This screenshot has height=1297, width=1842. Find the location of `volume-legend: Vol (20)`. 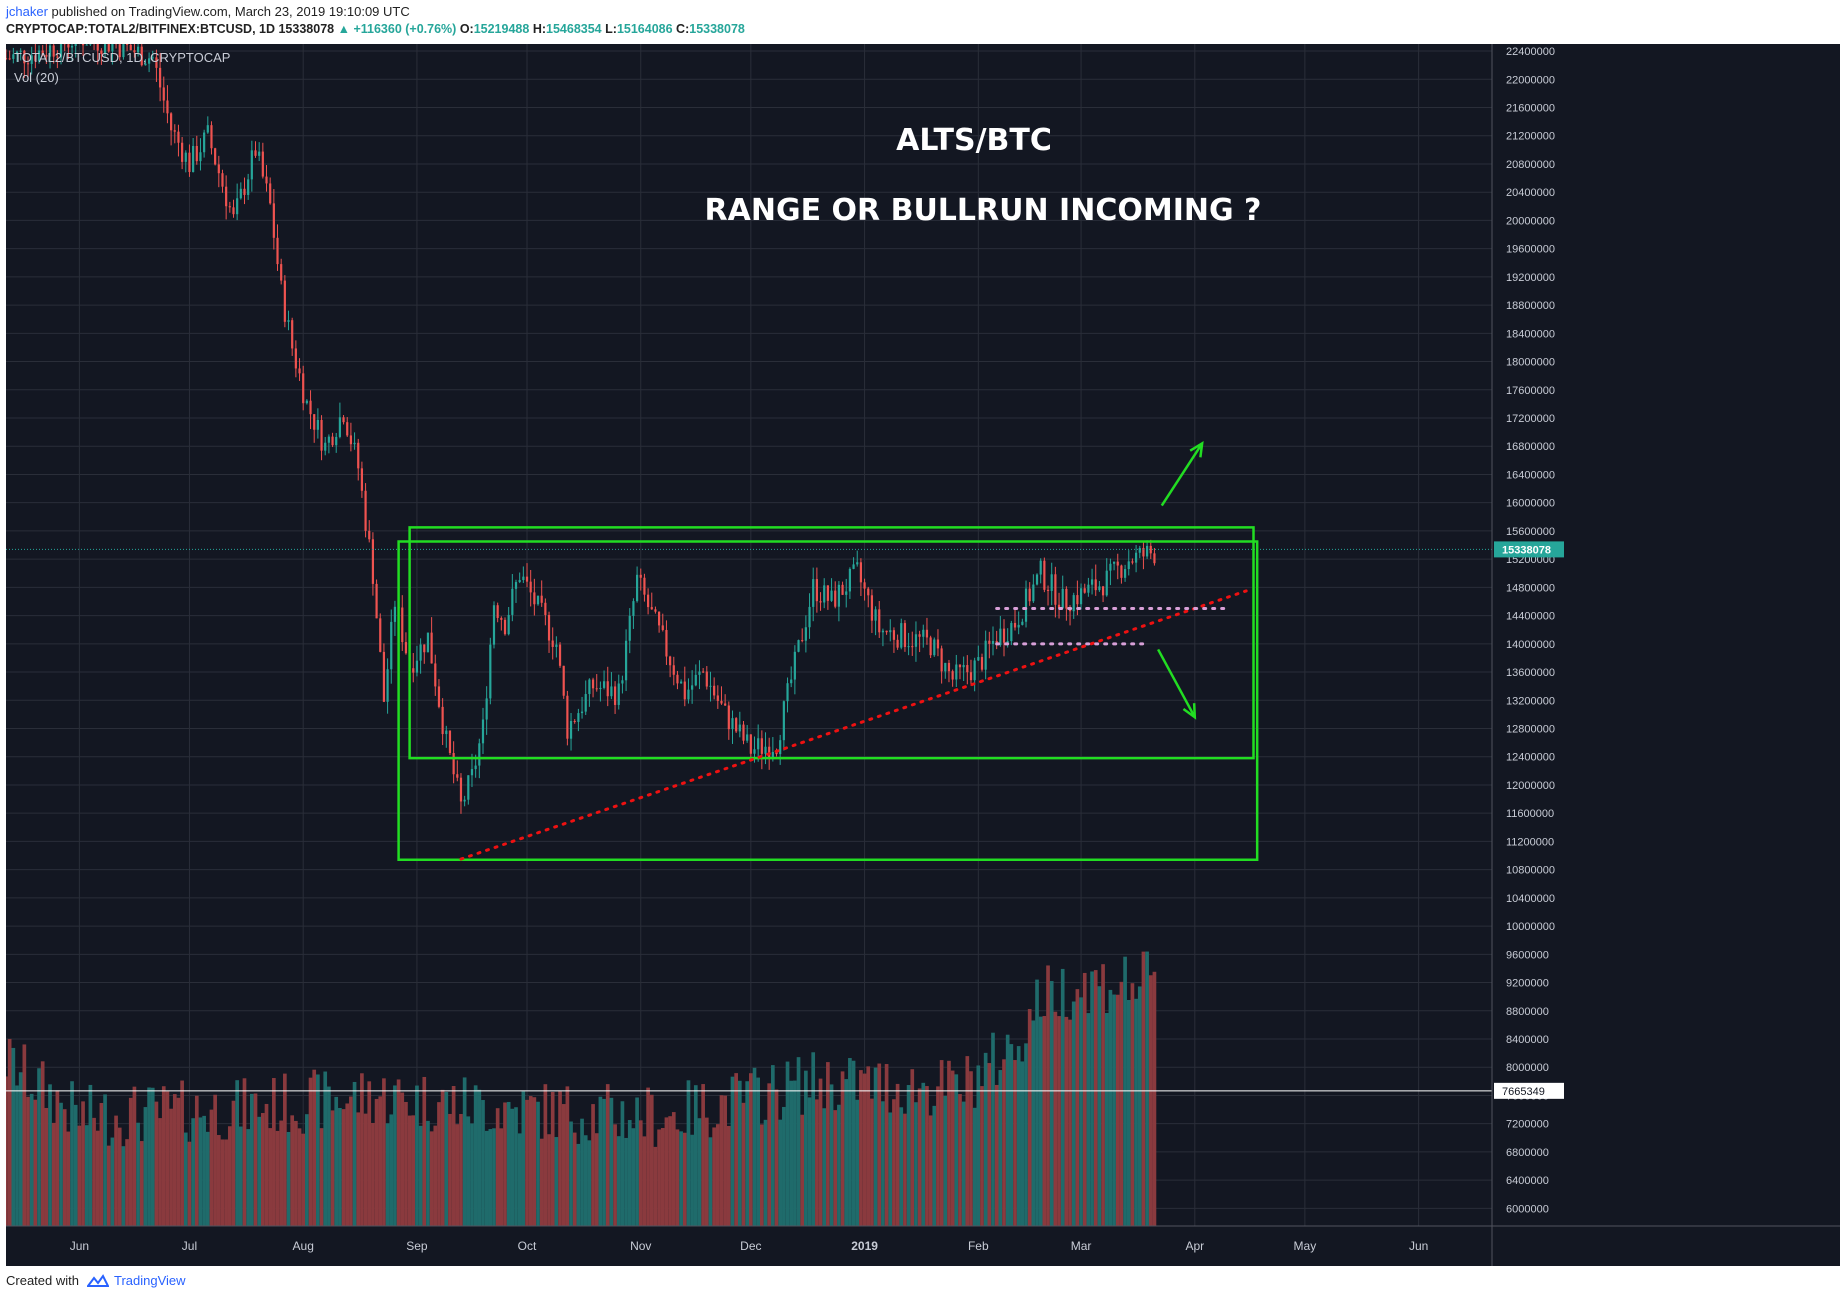

volume-legend: Vol (20) is located at coordinates (36, 77).